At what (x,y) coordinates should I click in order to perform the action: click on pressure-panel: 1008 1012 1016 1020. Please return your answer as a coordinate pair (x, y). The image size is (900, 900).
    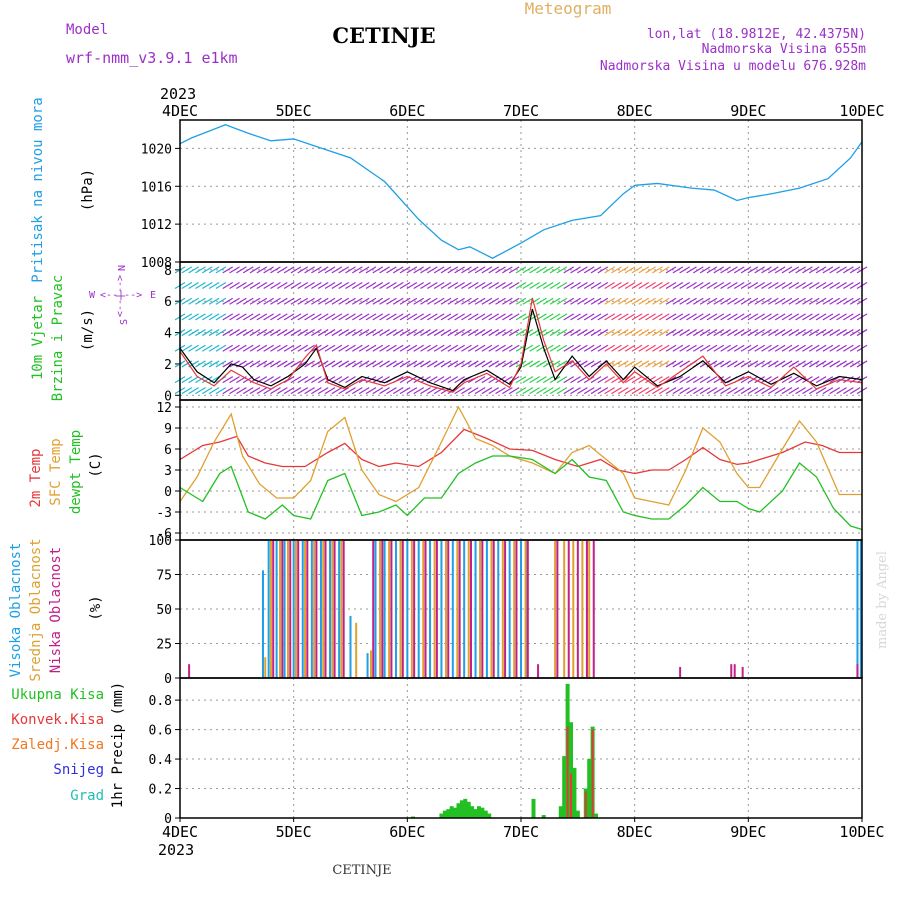
    Looking at the image, I should click on (502, 195).